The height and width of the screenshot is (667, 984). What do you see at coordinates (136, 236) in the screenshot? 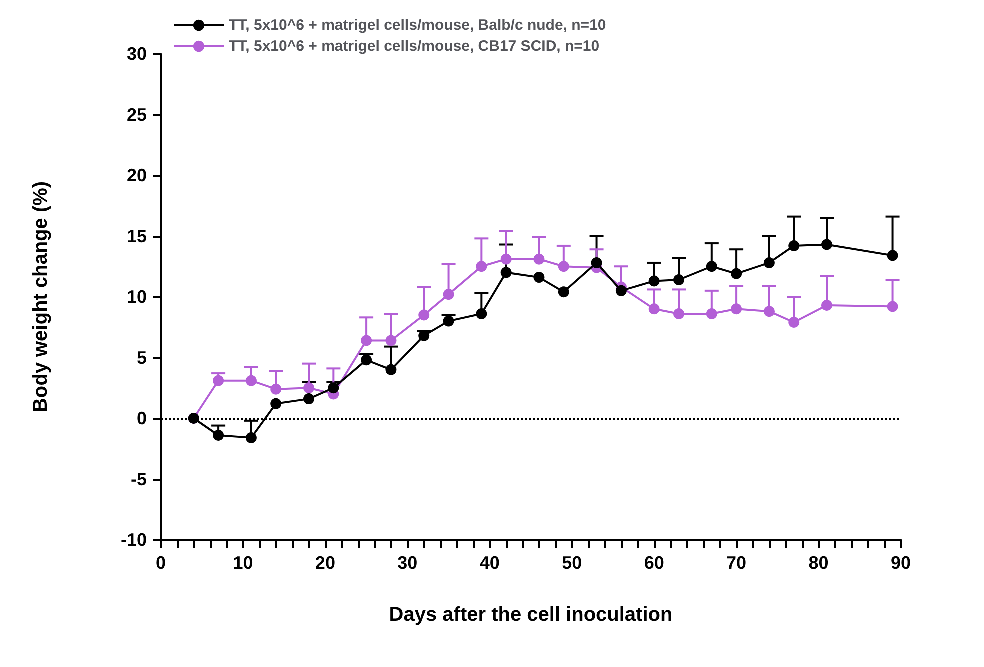
I see `y-tick-label: 15` at bounding box center [136, 236].